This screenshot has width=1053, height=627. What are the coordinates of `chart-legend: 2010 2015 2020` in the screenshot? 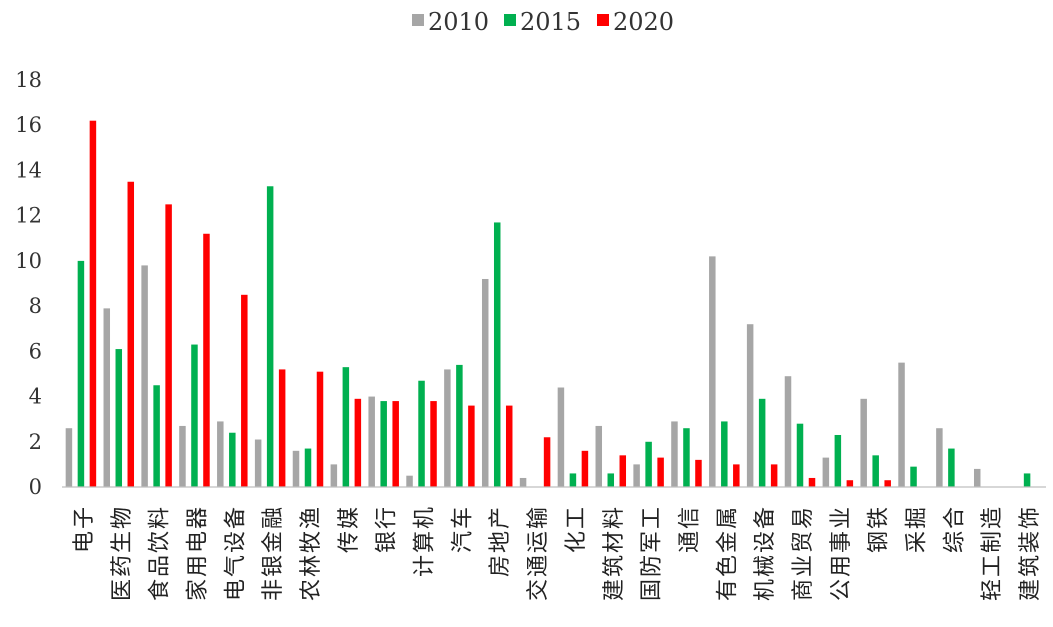 It's located at (543, 22).